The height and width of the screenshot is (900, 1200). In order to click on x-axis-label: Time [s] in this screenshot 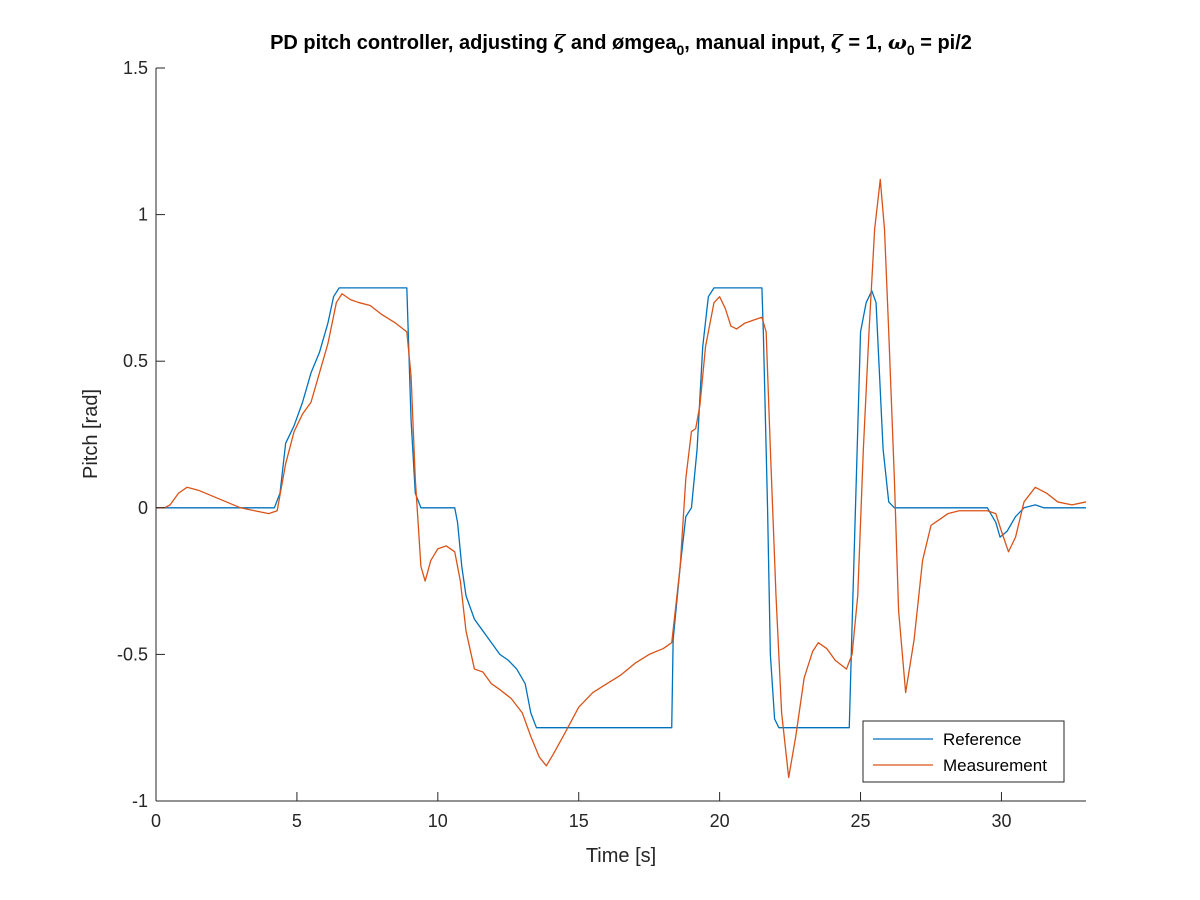, I will do `click(621, 856)`.